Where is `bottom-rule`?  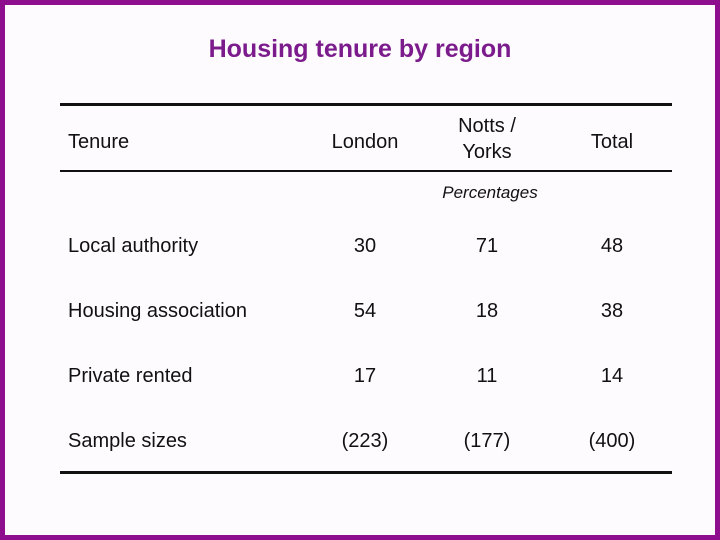 bottom-rule is located at coordinates (366, 472).